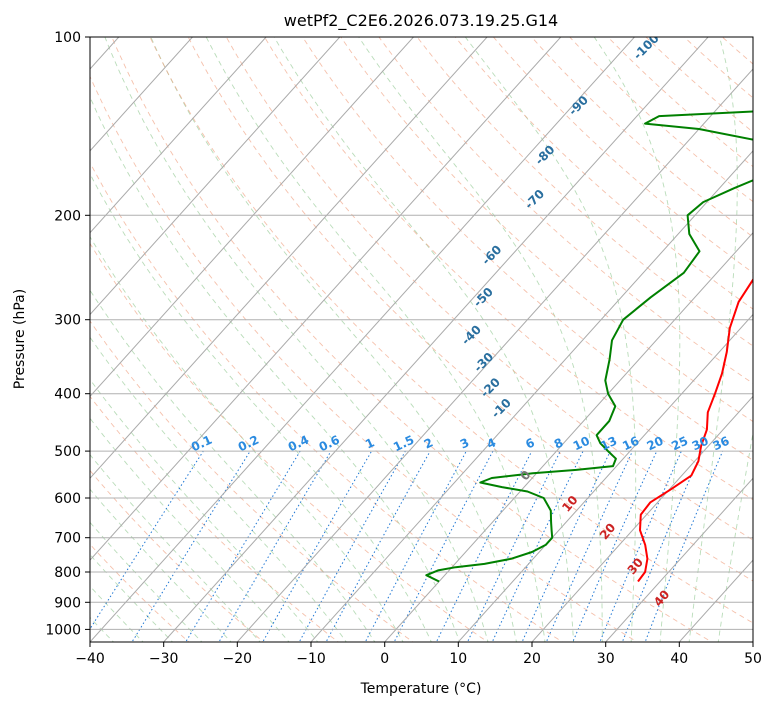 The image size is (775, 708). Describe the element at coordinates (581, 444) in the screenshot. I see `mixing-ratio-label: 10` at that location.